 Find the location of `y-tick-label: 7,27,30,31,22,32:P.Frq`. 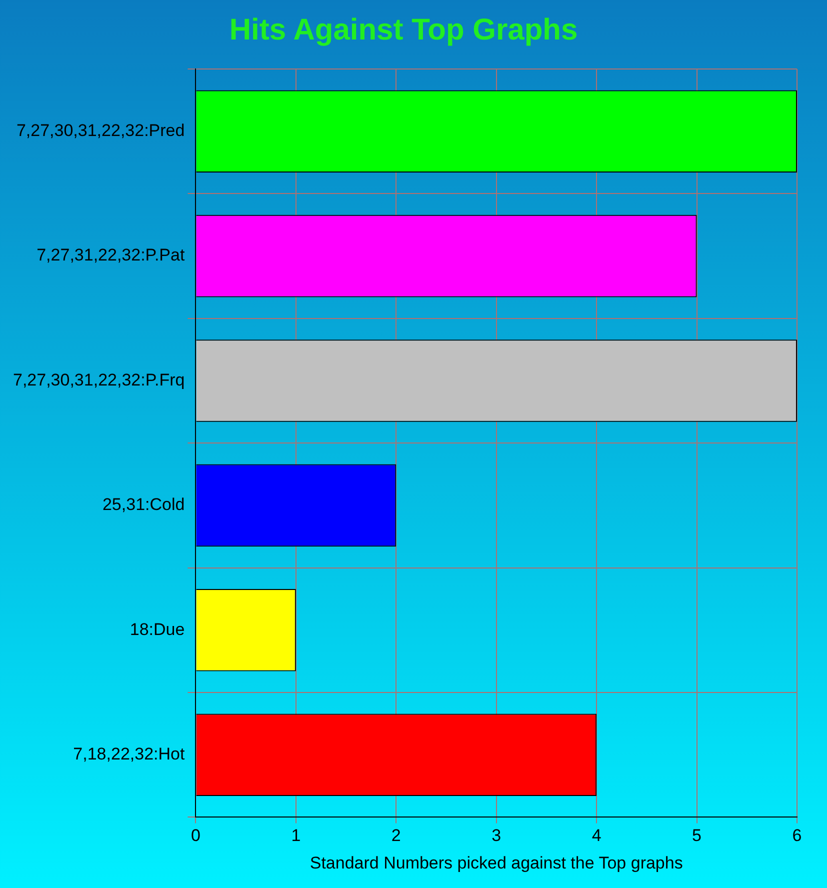

y-tick-label: 7,27,30,31,22,32:P.Frq is located at coordinates (98, 380).